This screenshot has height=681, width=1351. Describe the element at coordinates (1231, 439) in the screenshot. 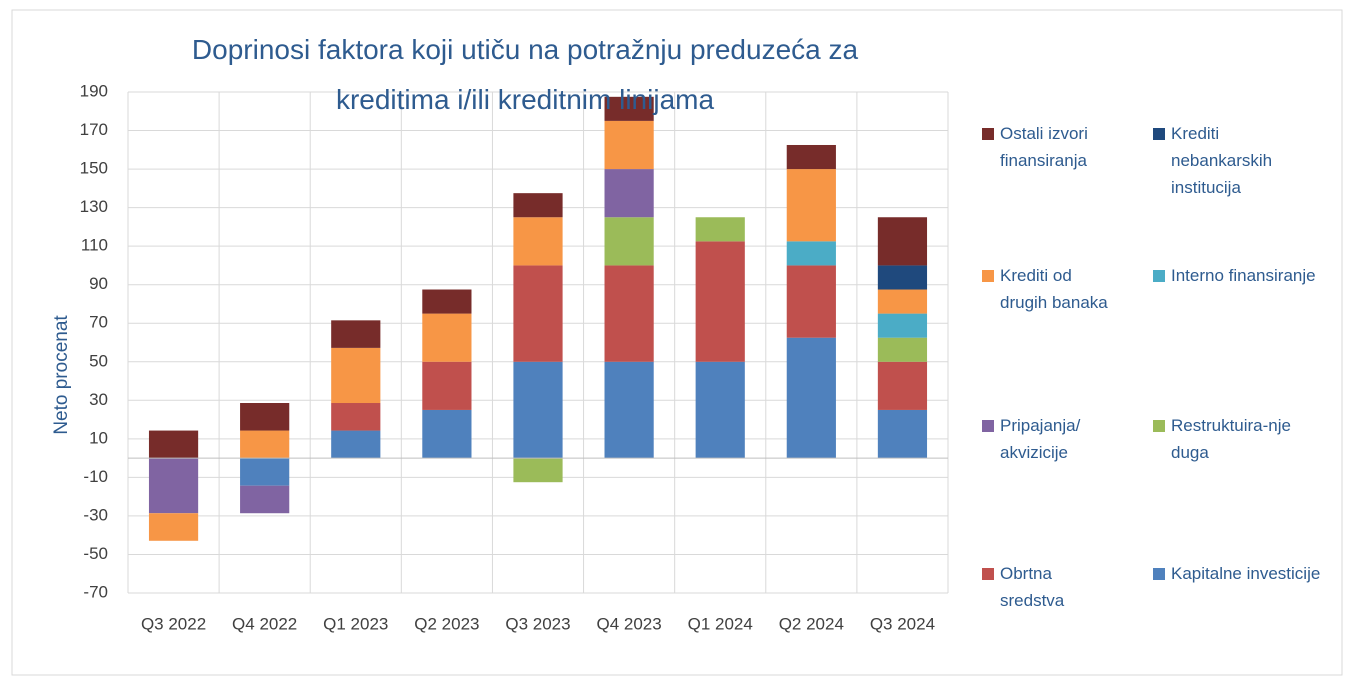

I see `legend-label: Restruktuira-nje duga` at that location.